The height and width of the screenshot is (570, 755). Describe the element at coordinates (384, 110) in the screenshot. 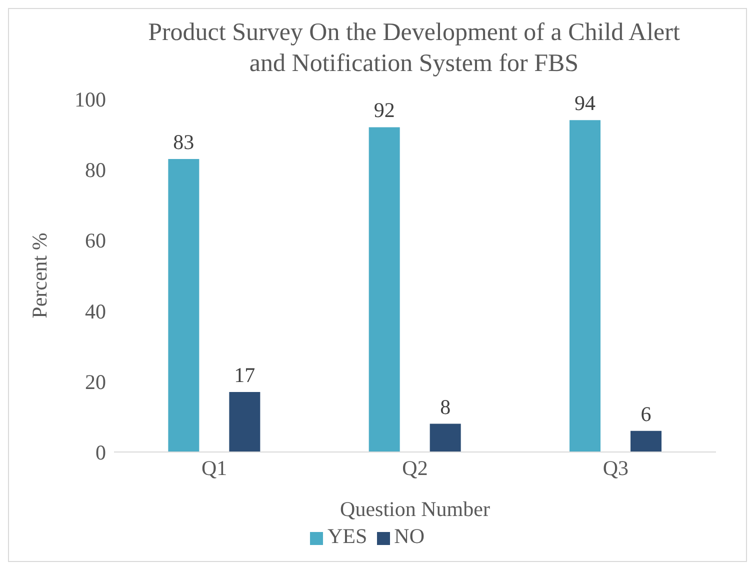

I see `data-label: 92` at that location.